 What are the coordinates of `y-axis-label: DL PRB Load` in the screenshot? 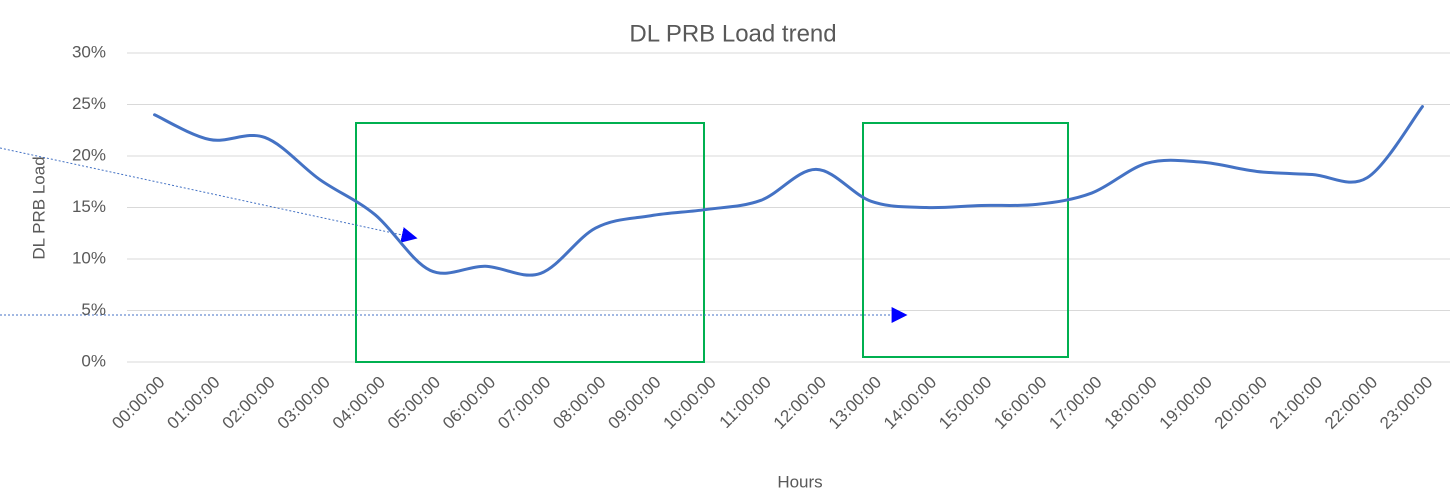 It's located at (38, 207).